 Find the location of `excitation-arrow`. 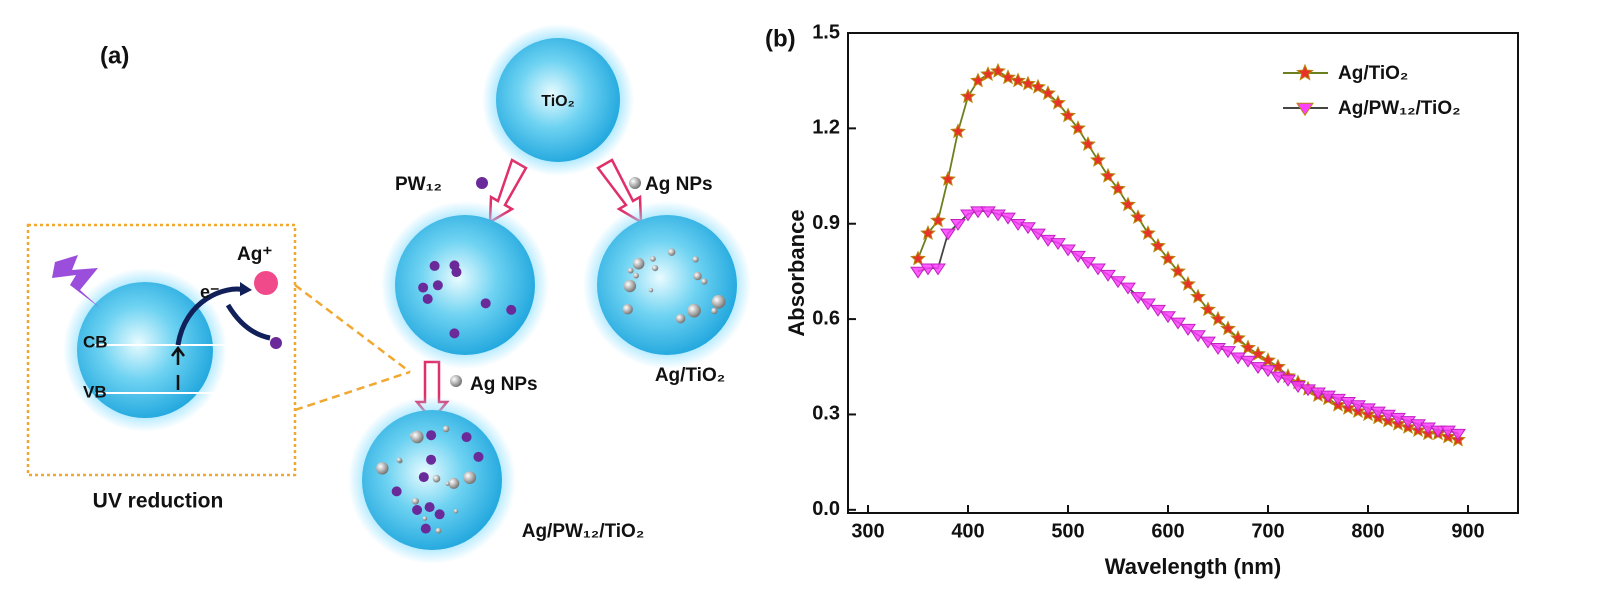

excitation-arrow is located at coordinates (178, 367).